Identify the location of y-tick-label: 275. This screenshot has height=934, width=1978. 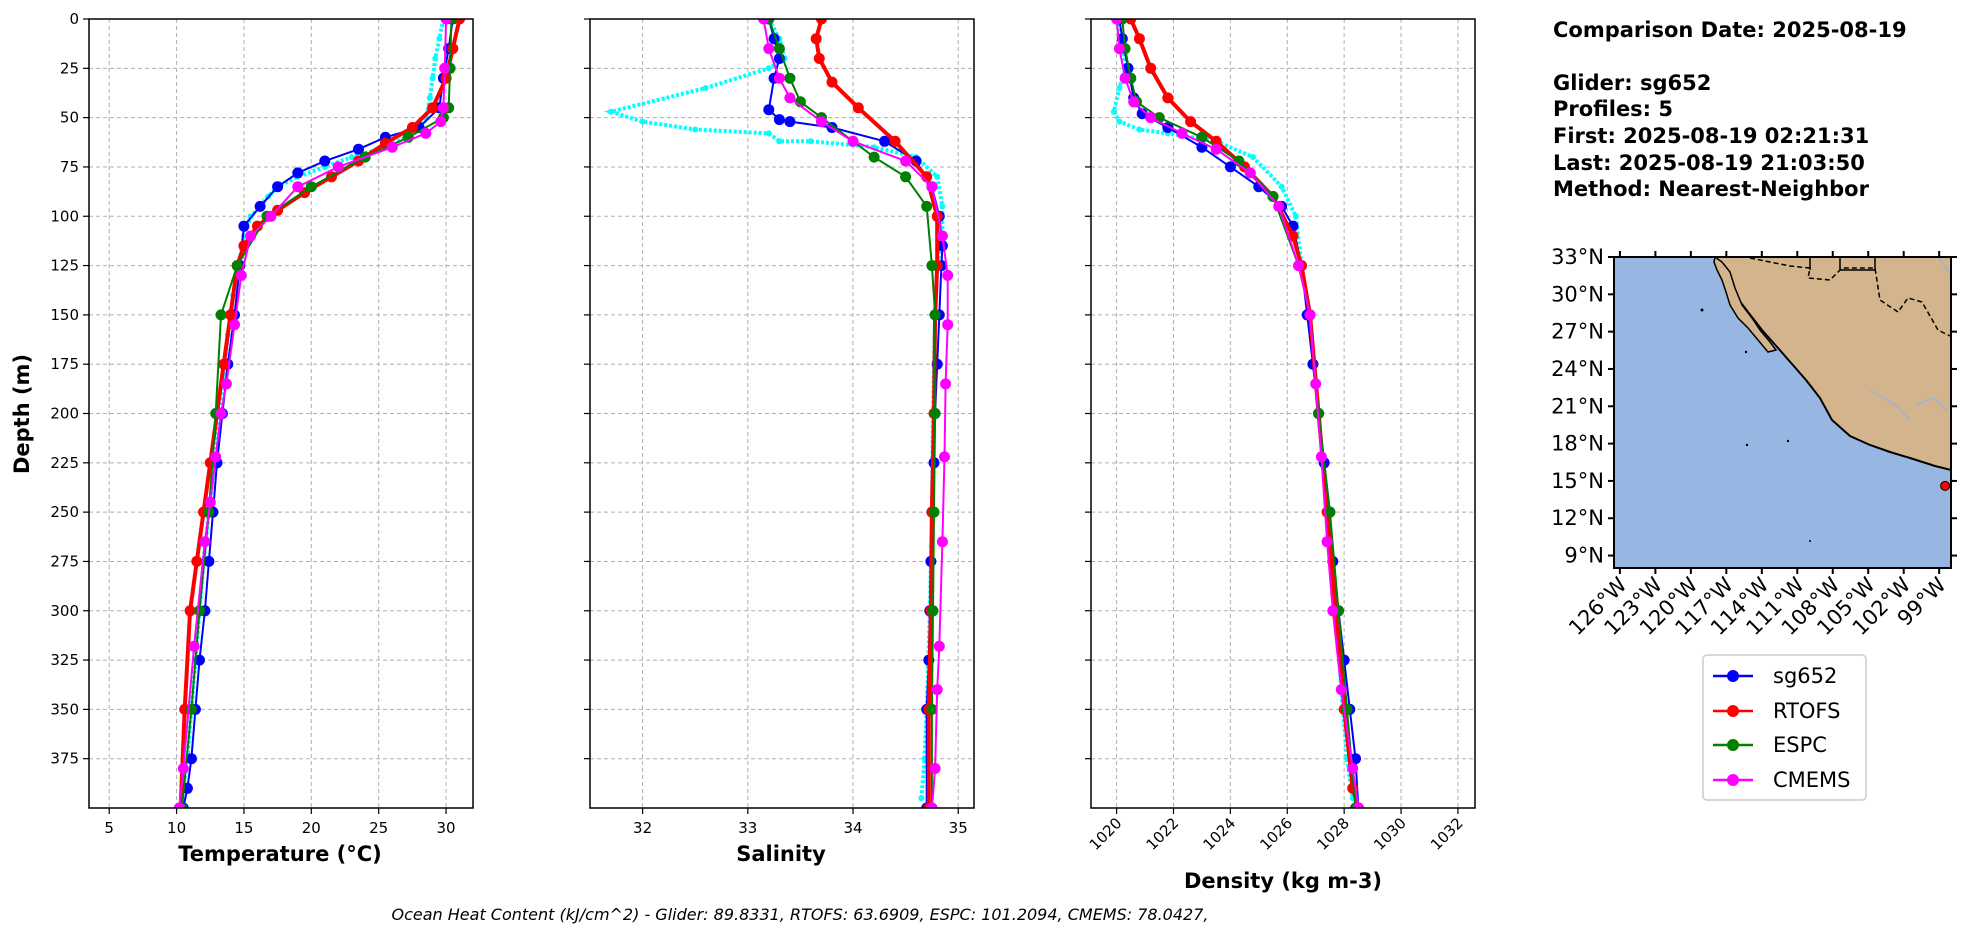
(64, 561).